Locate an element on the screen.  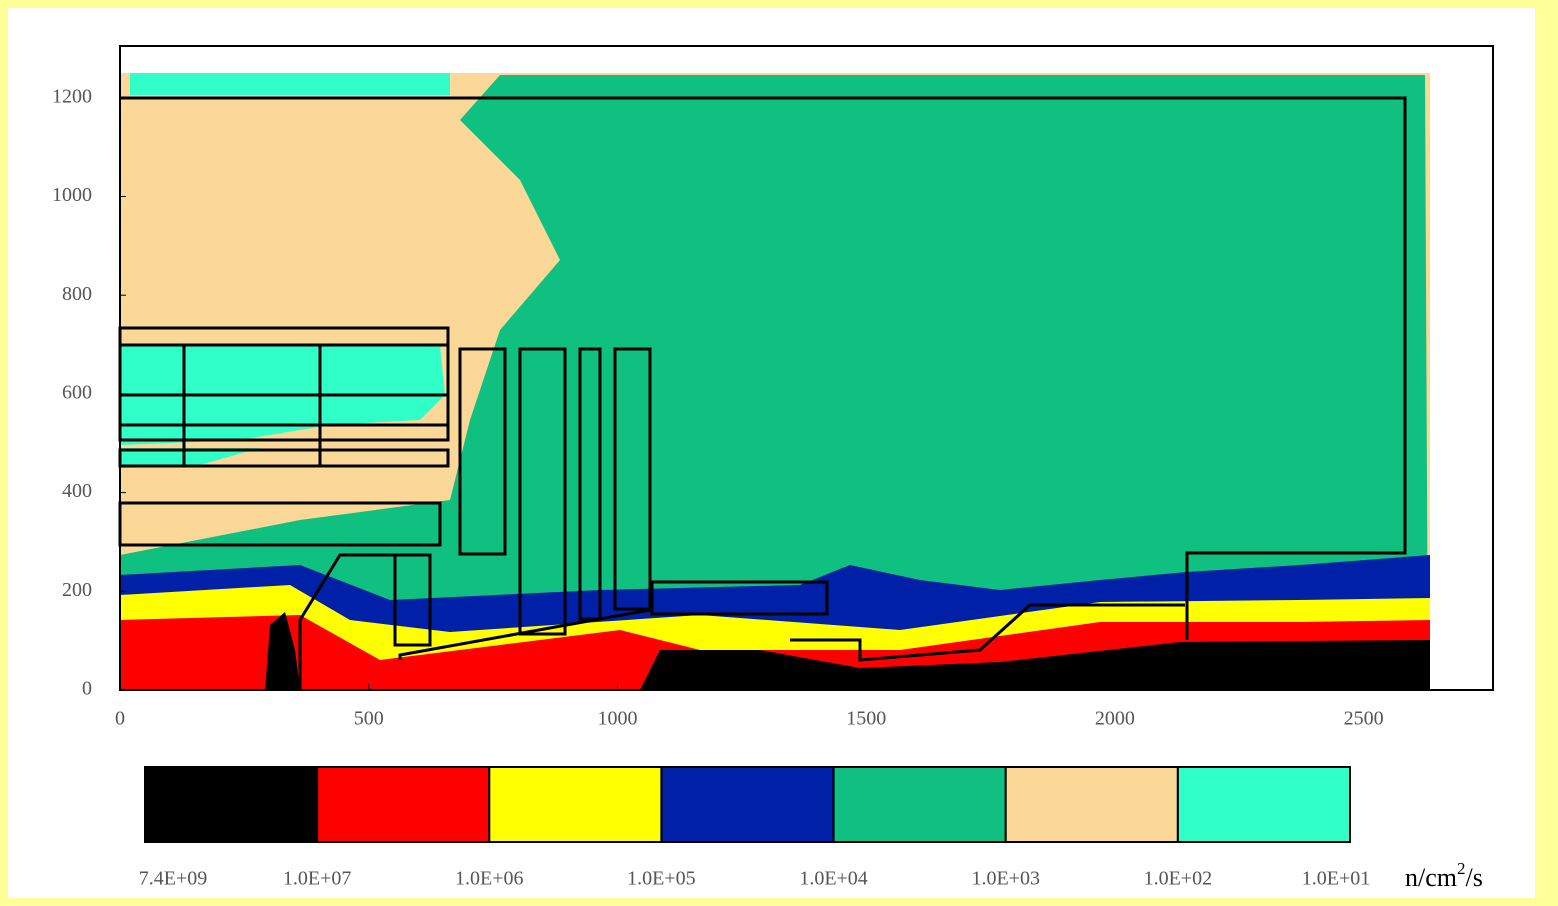
y-tick-label: 0 is located at coordinates (87, 689).